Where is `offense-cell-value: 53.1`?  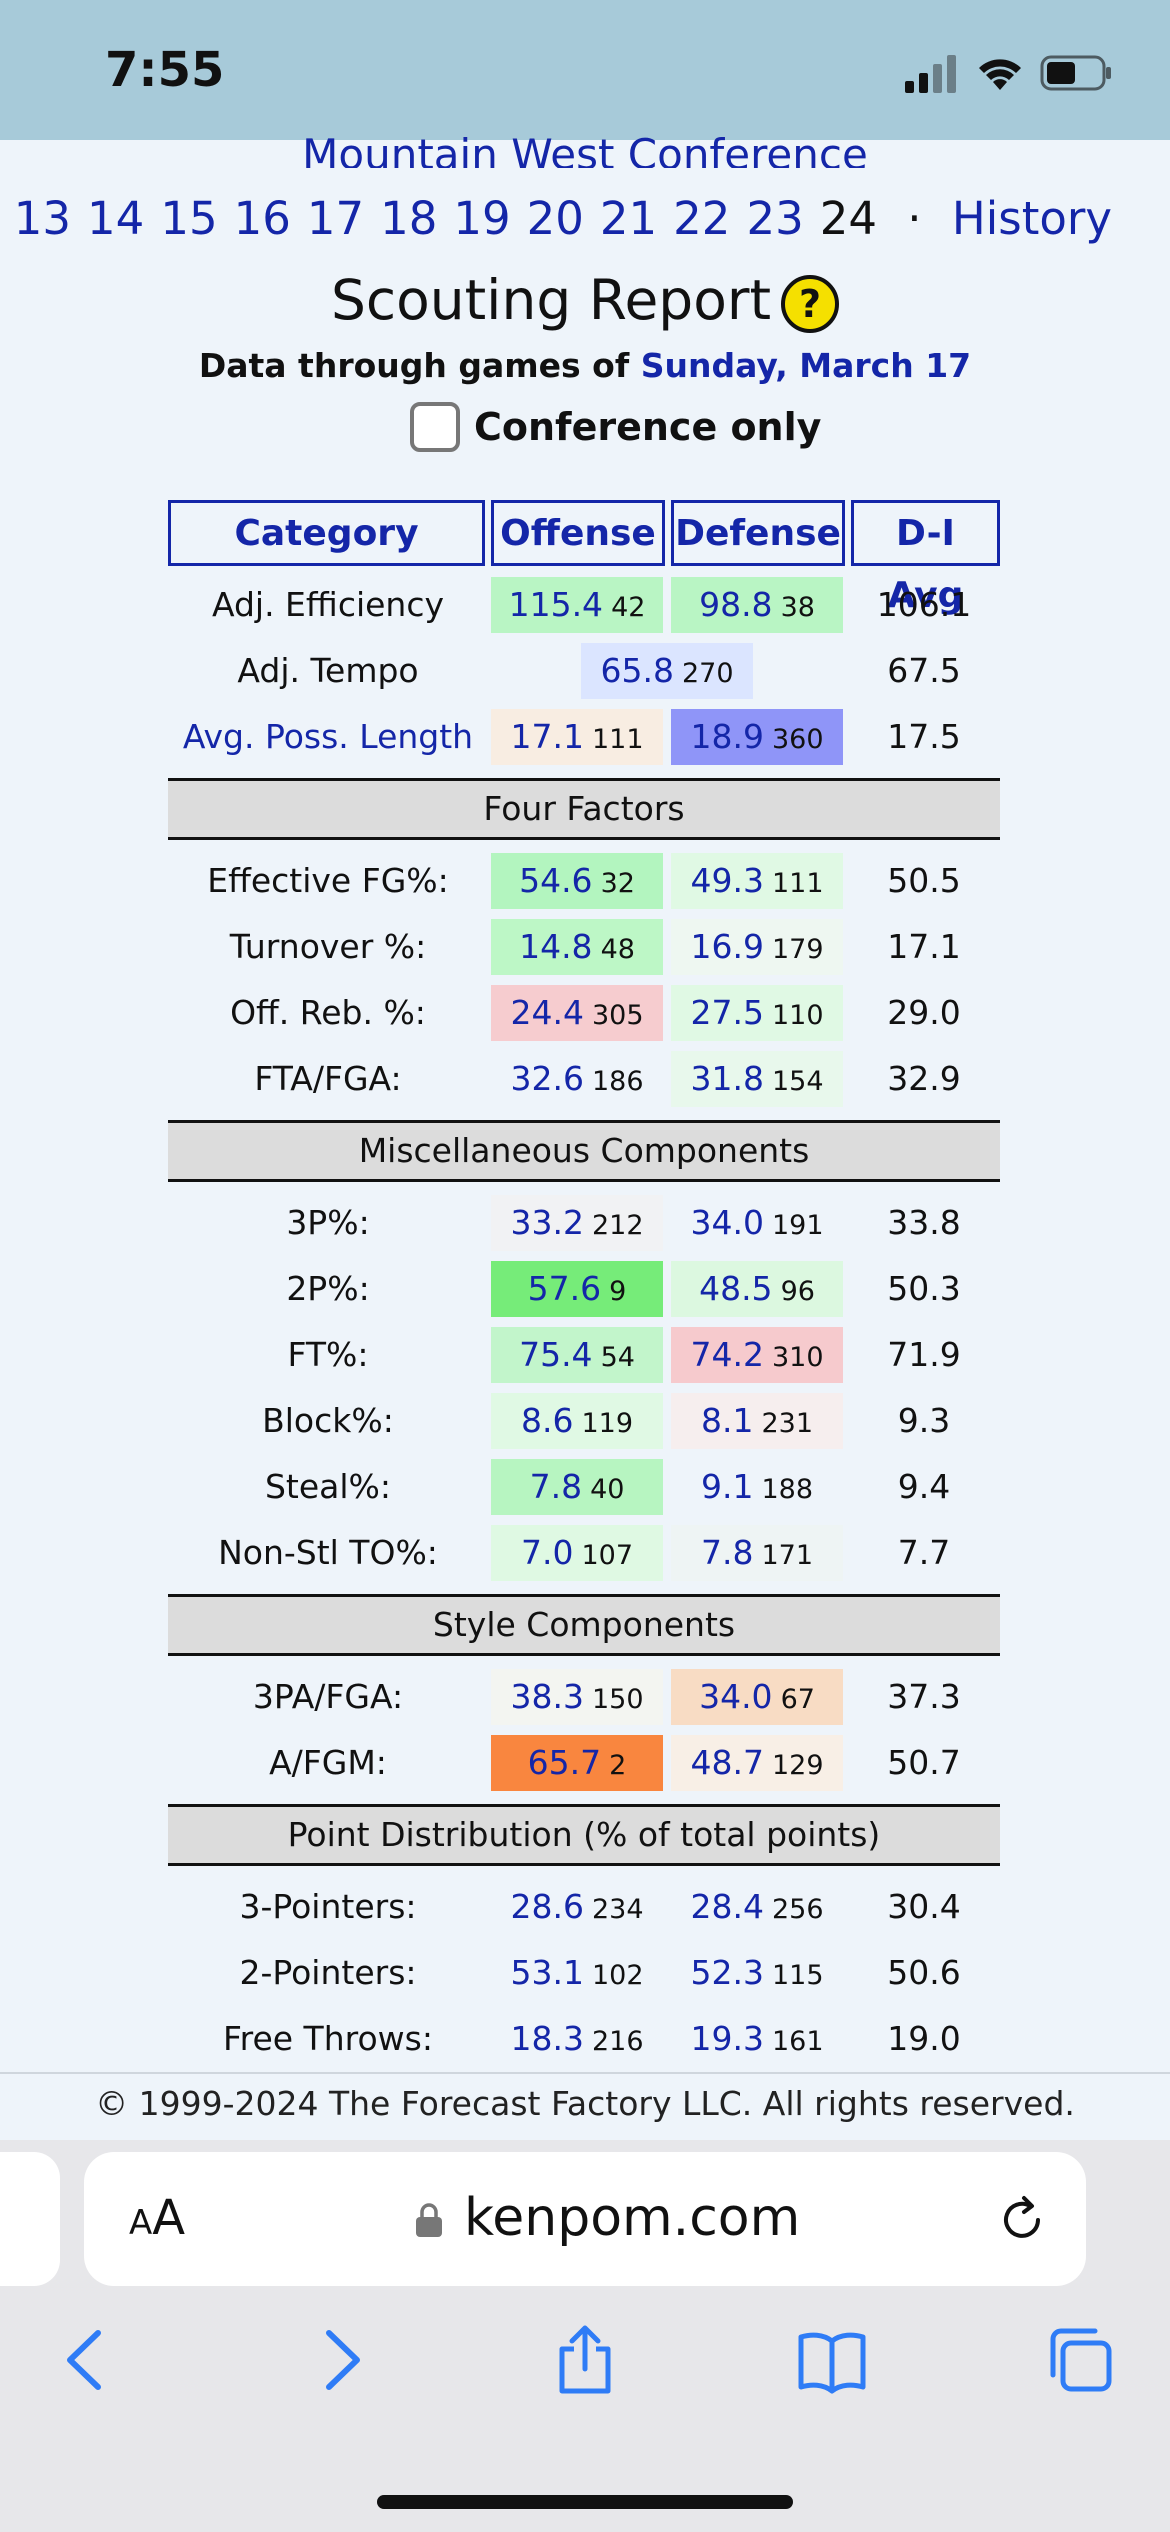
offense-cell-value: 53.1 is located at coordinates (547, 1972).